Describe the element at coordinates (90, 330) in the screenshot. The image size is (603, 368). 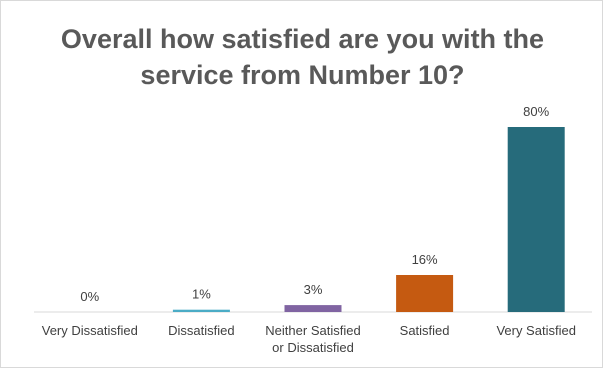
I see `category-label-0: Very Dissatisfied` at that location.